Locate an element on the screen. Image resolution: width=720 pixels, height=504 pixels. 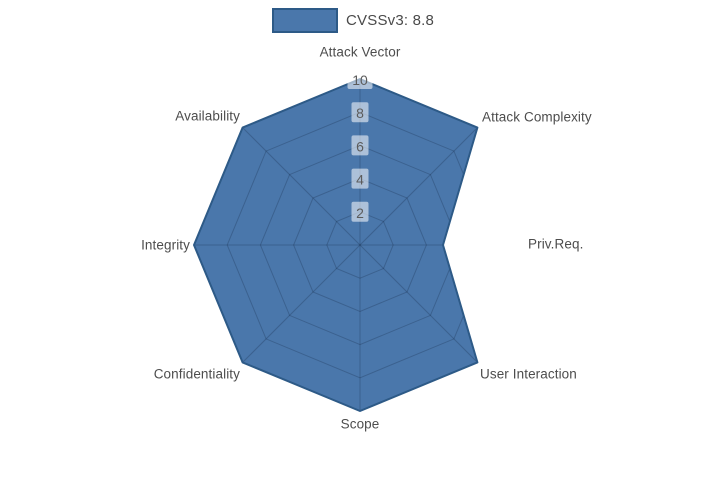
axis-label-scope: Scope is located at coordinates (360, 424).